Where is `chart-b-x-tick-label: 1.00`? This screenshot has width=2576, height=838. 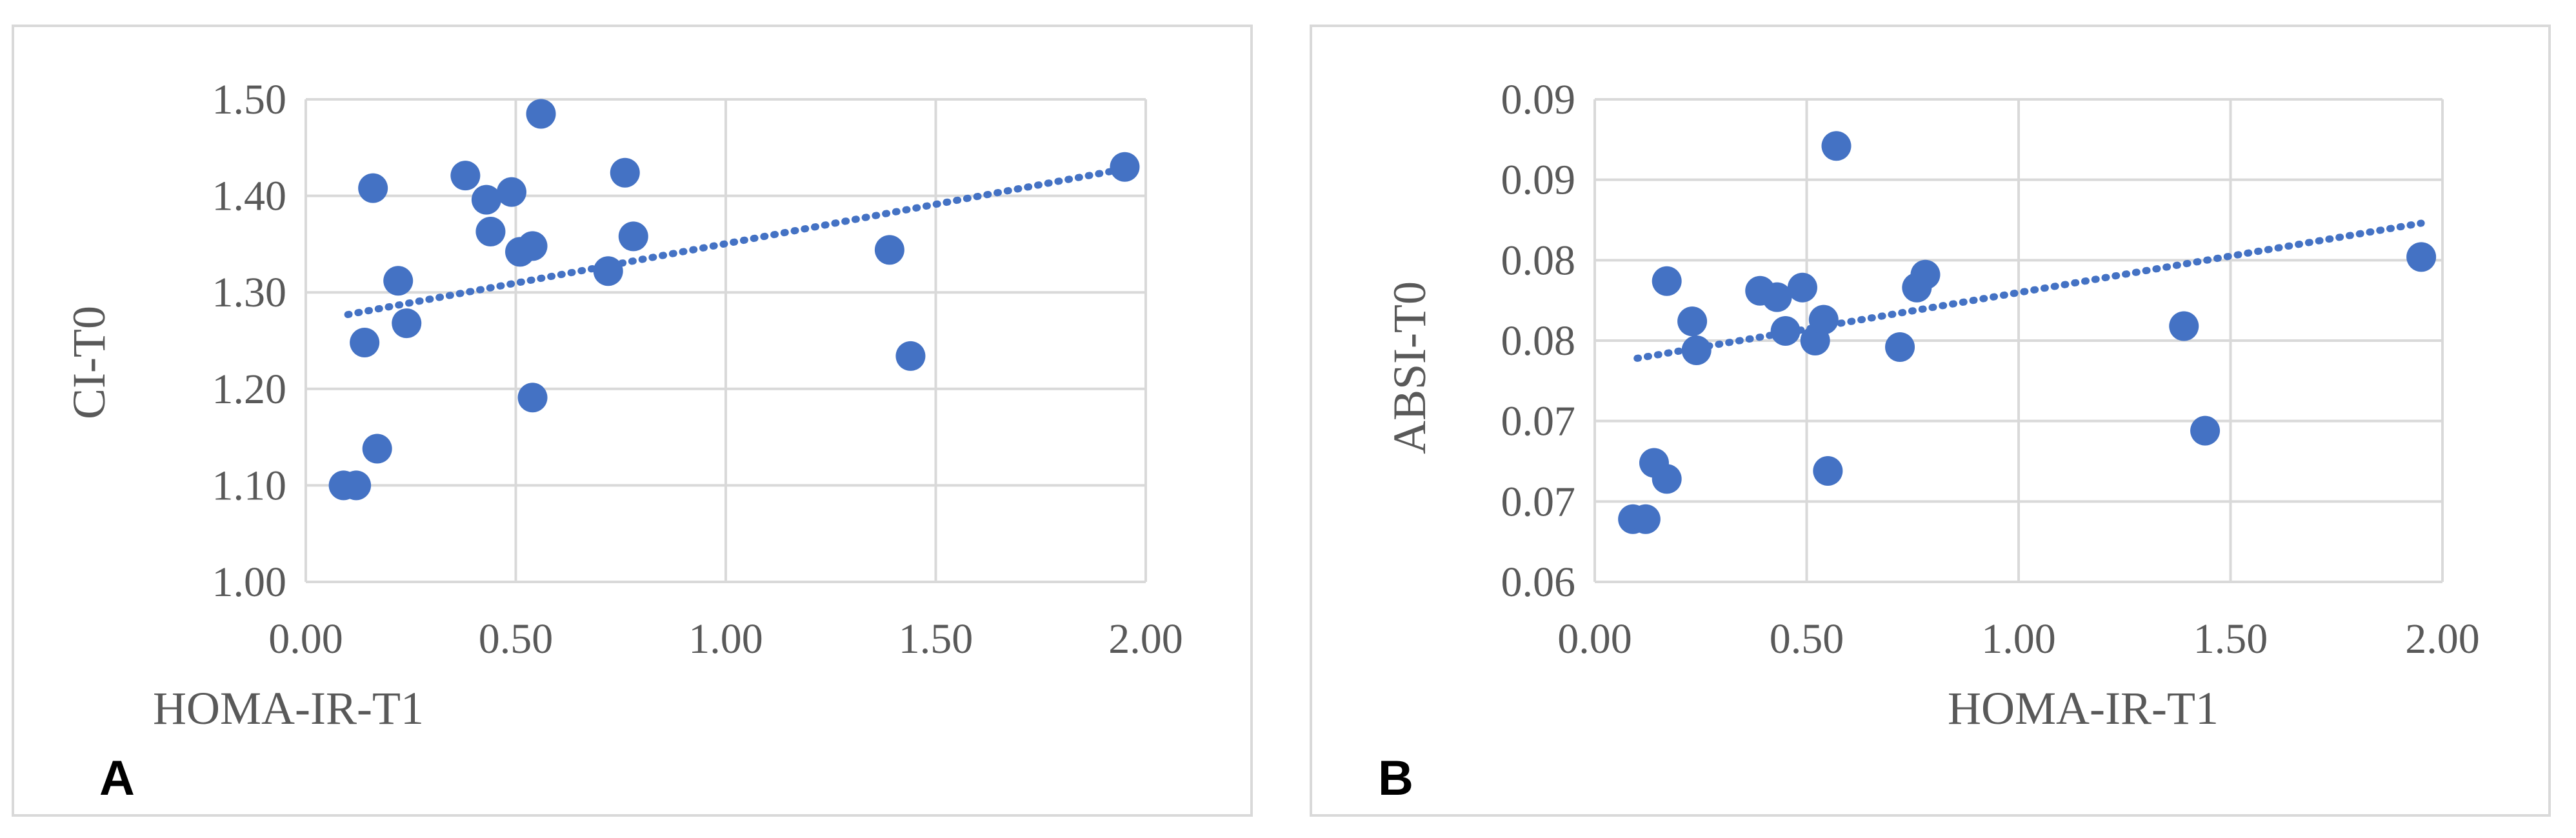 chart-b-x-tick-label: 1.00 is located at coordinates (2018, 639).